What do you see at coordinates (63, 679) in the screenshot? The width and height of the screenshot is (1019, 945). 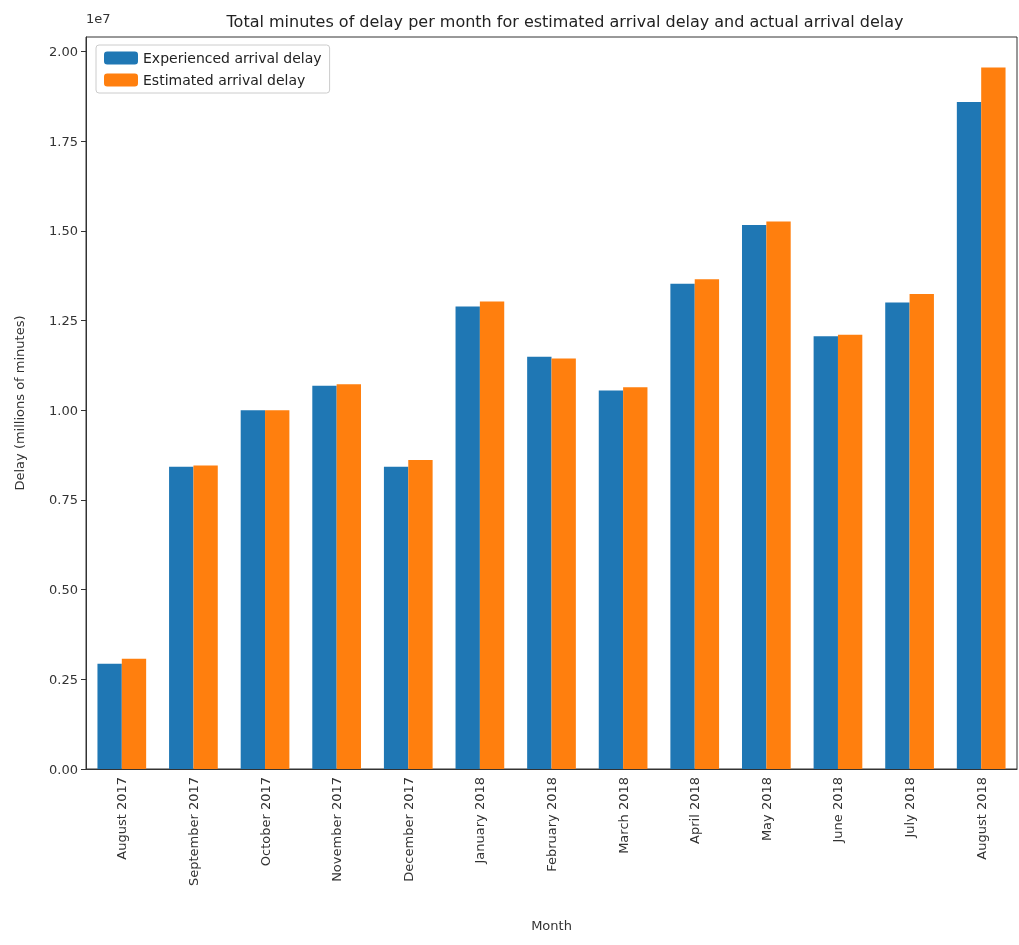 I see `y-tick-label: 0.25` at bounding box center [63, 679].